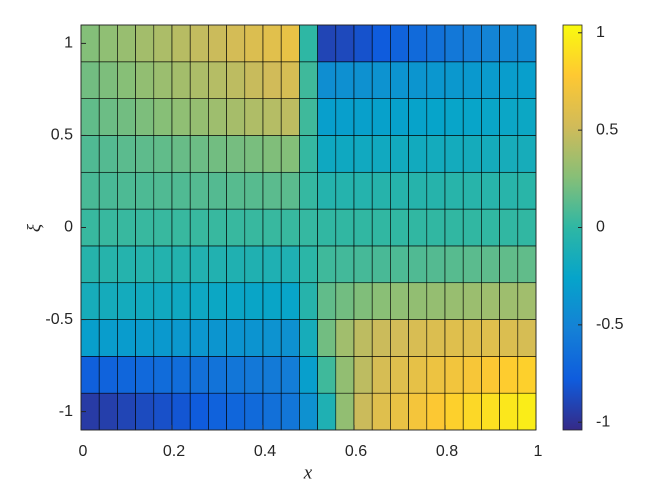  What do you see at coordinates (174, 451) in the screenshot?
I see `x-tick-label: 0.2` at bounding box center [174, 451].